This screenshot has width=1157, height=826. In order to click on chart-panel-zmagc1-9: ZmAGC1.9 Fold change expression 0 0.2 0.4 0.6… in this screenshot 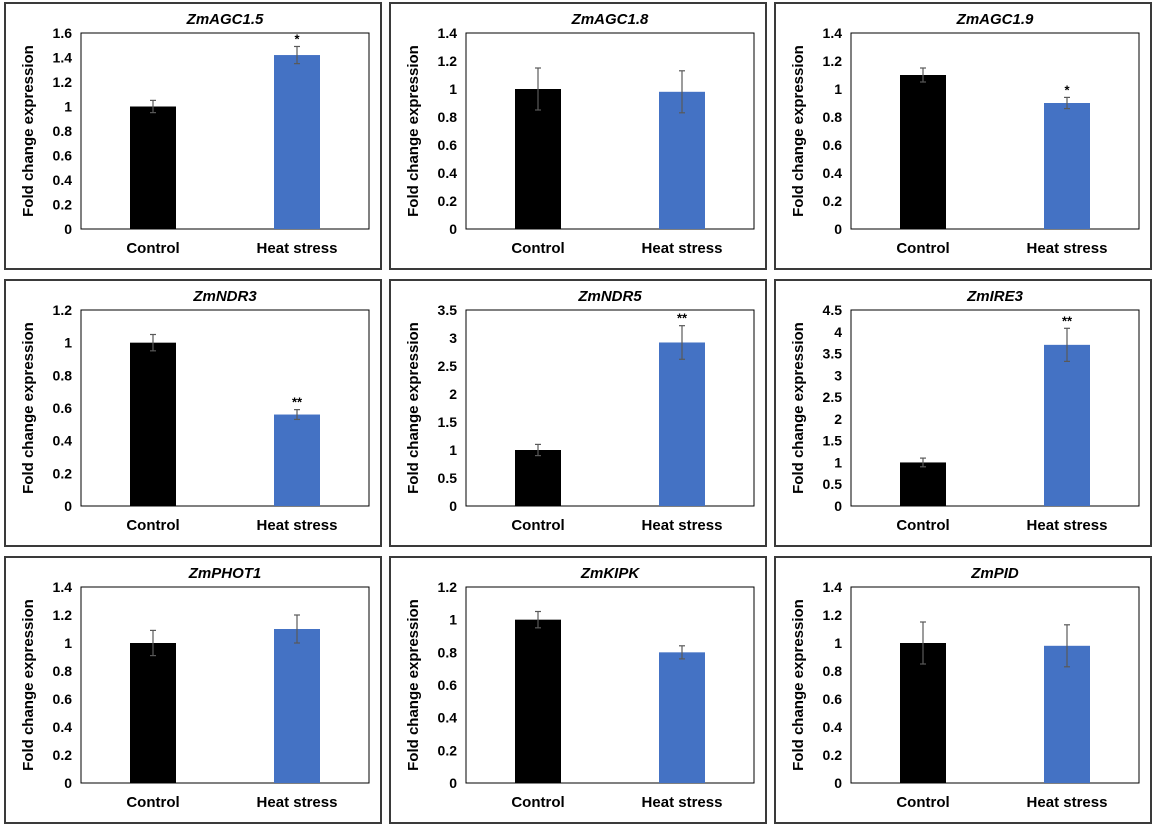, I will do `click(963, 136)`.